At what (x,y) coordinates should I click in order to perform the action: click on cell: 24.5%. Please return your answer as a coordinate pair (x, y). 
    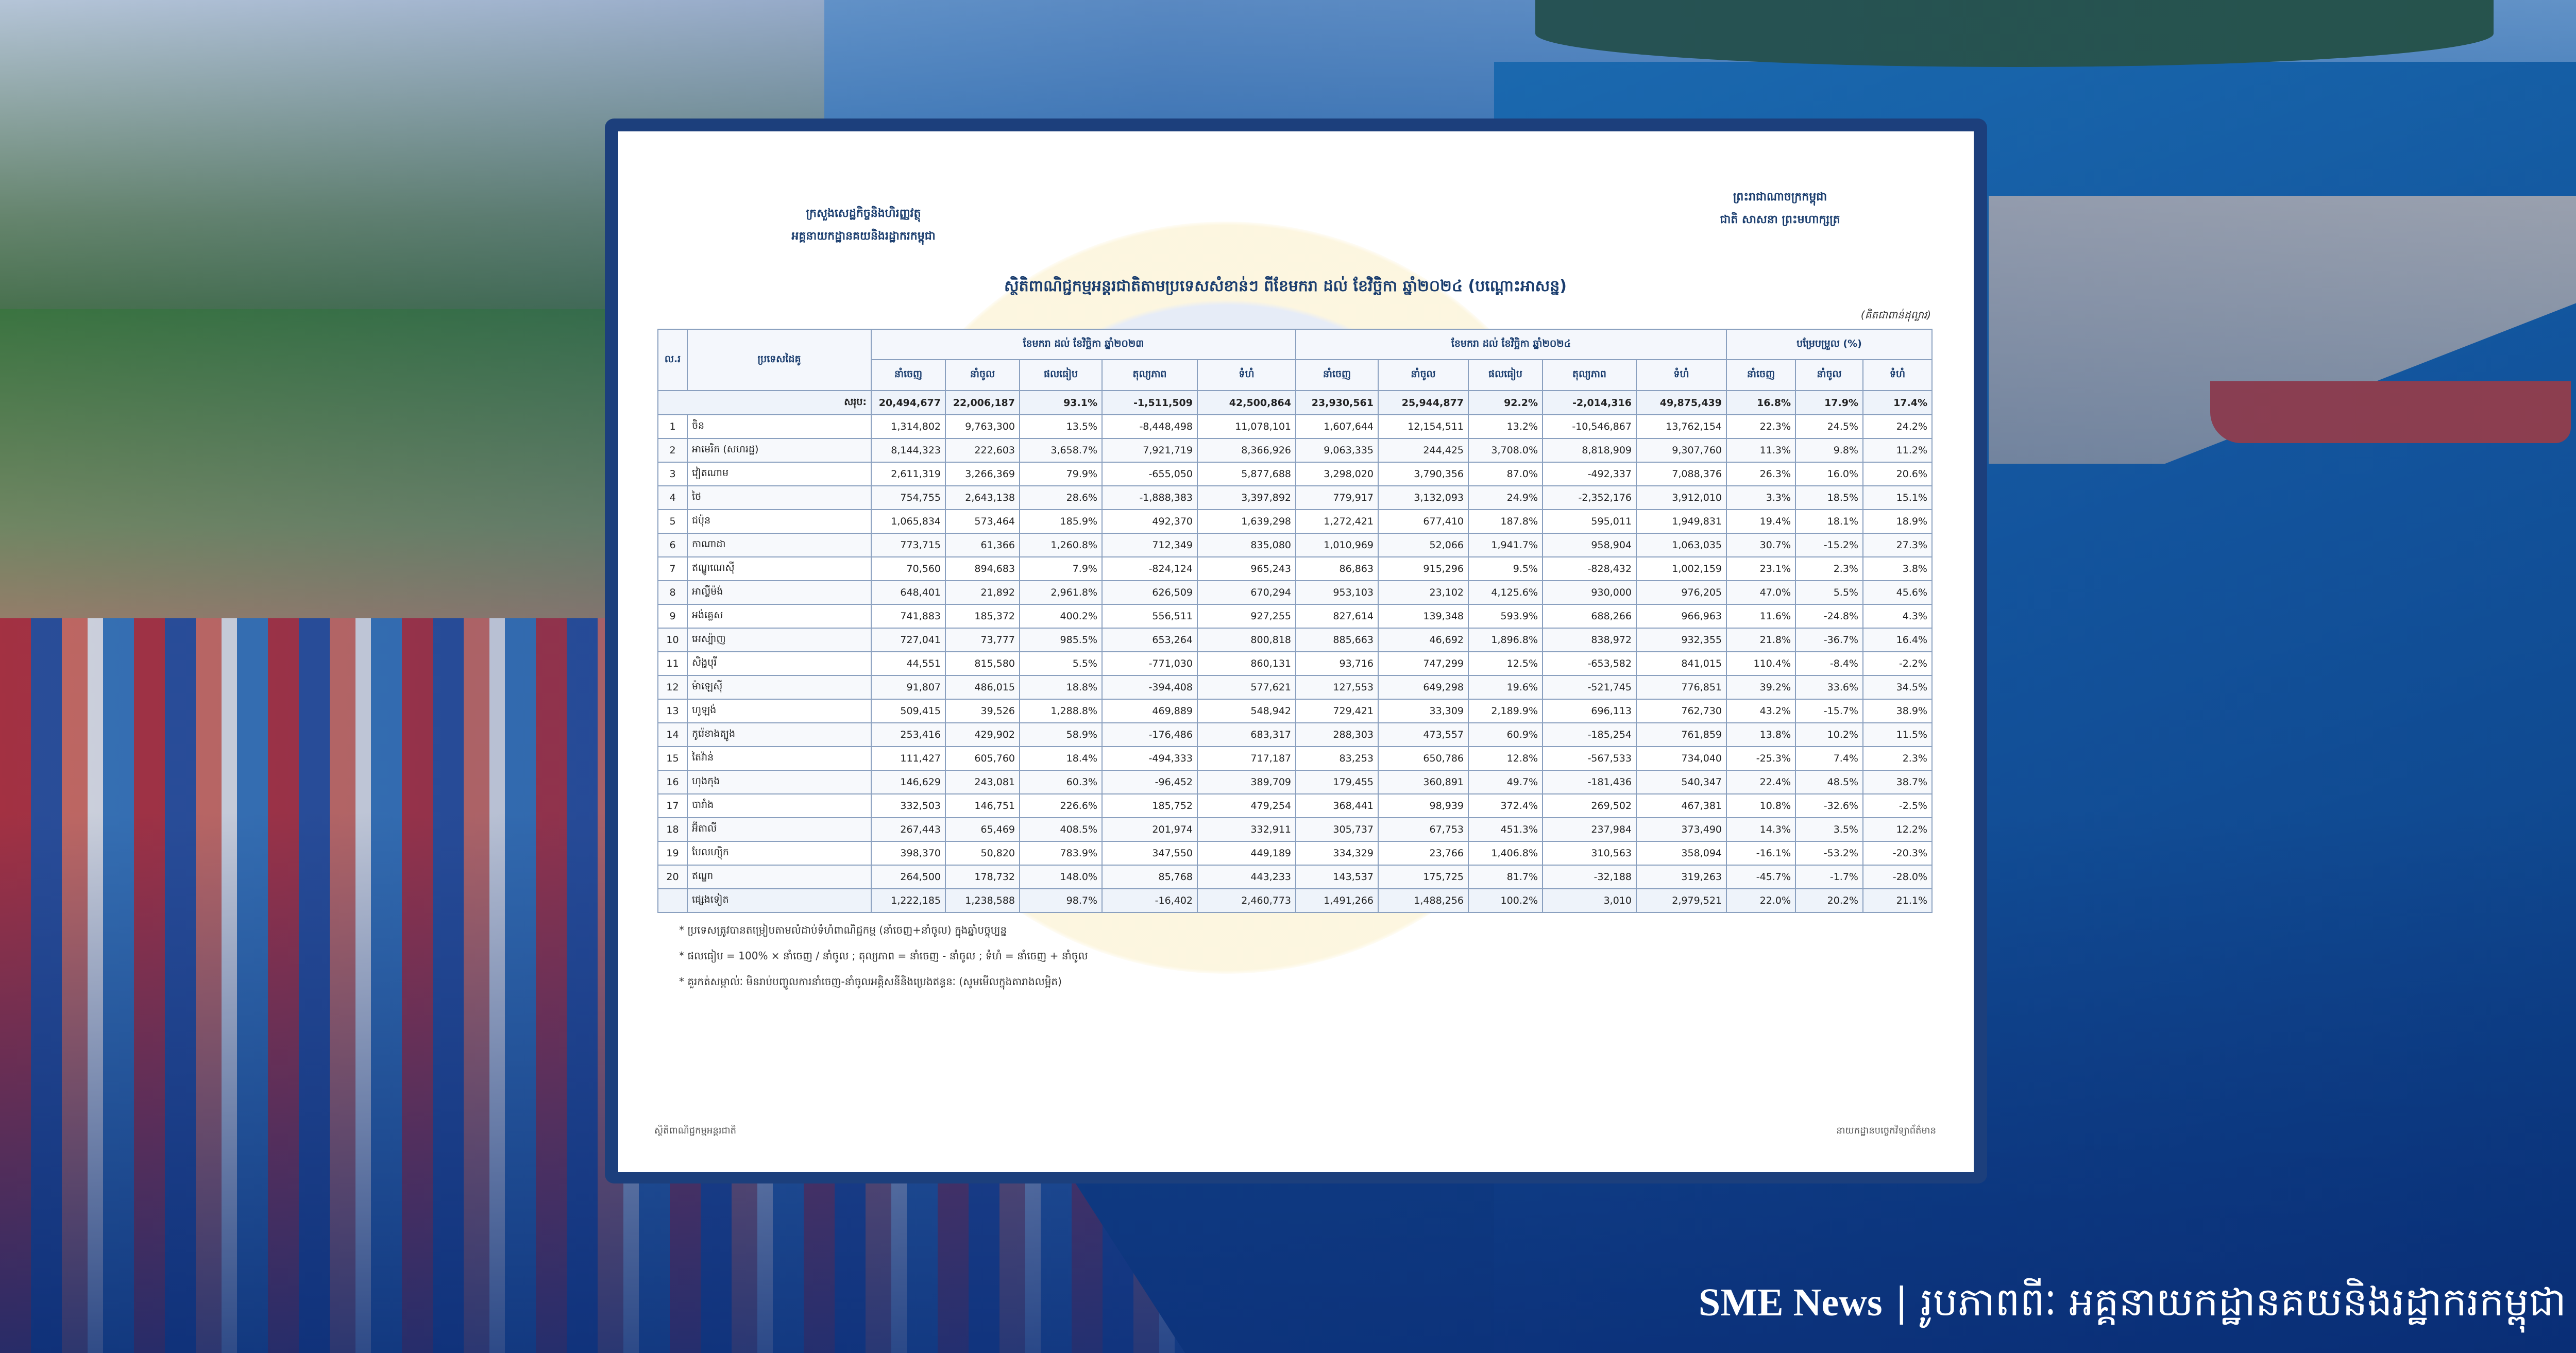
    Looking at the image, I should click on (1829, 426).